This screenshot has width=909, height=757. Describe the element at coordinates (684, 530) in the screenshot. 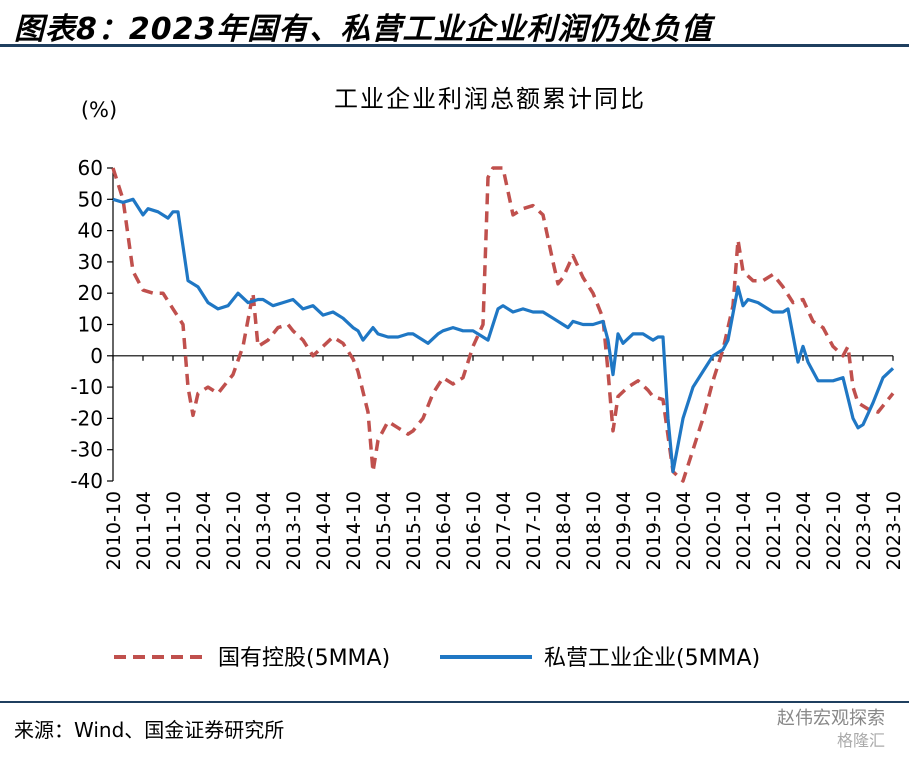

I see `x-tick-label: 2020-04` at that location.